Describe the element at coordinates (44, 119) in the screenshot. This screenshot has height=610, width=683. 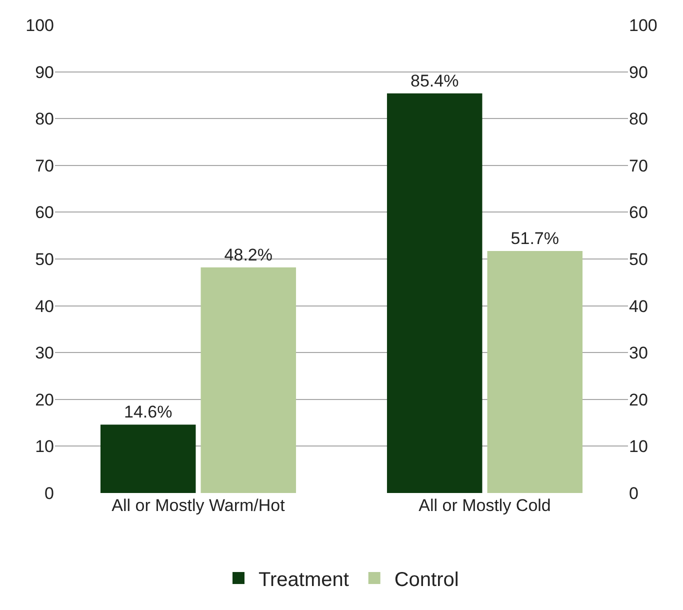
I see `y-tick-label: 80` at that location.